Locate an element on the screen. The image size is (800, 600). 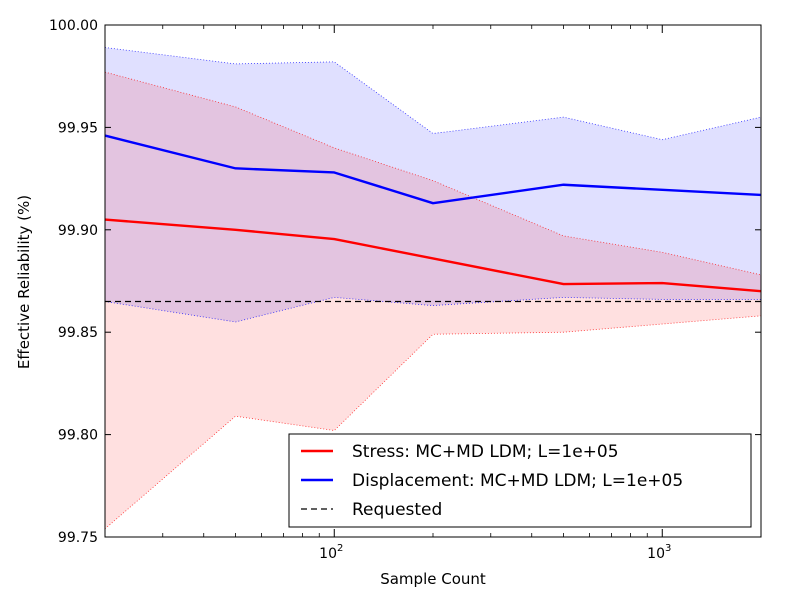
y-tick-label: 99.75 is located at coordinates (78, 538).